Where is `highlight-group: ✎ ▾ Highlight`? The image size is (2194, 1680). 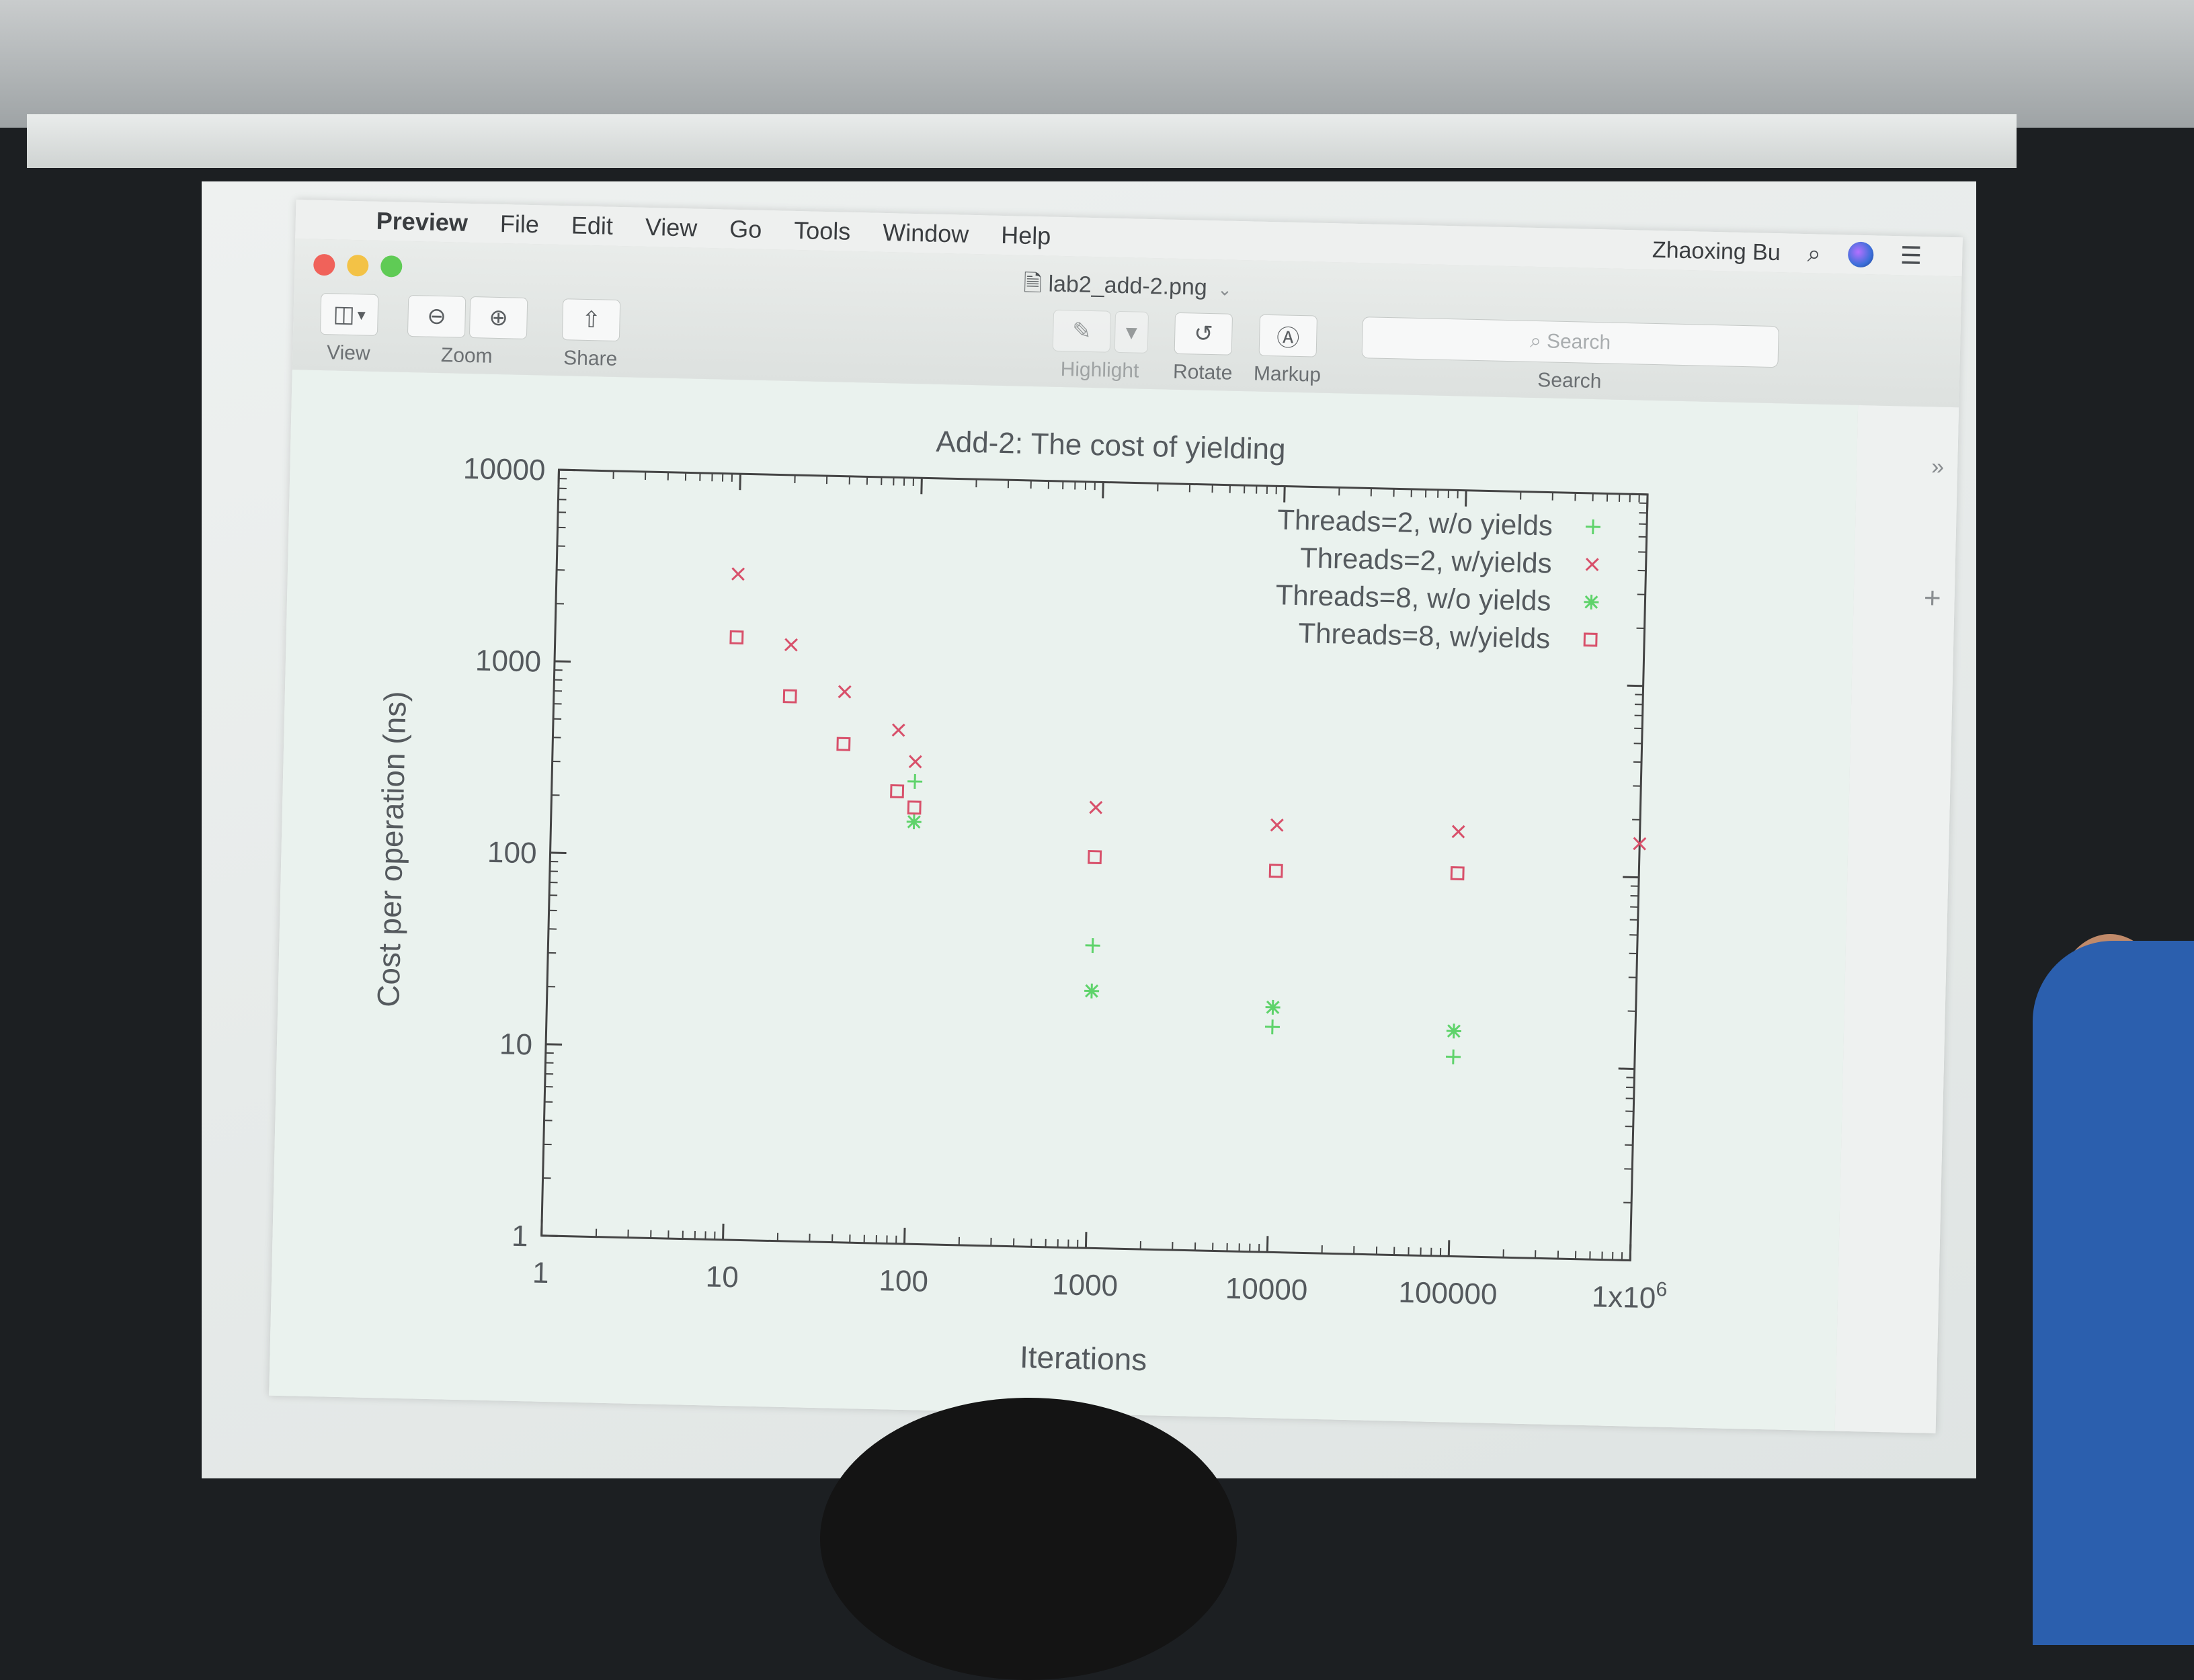
highlight-group: ✎ ▾ Highlight is located at coordinates (1100, 346).